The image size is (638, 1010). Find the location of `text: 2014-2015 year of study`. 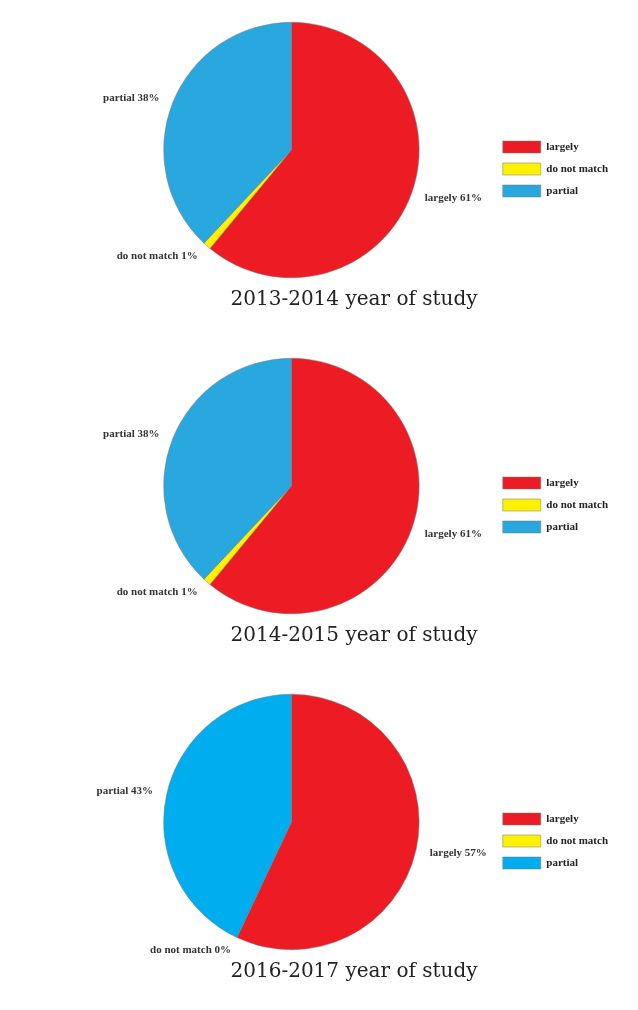

text: 2014-2015 year of study is located at coordinates (354, 634).